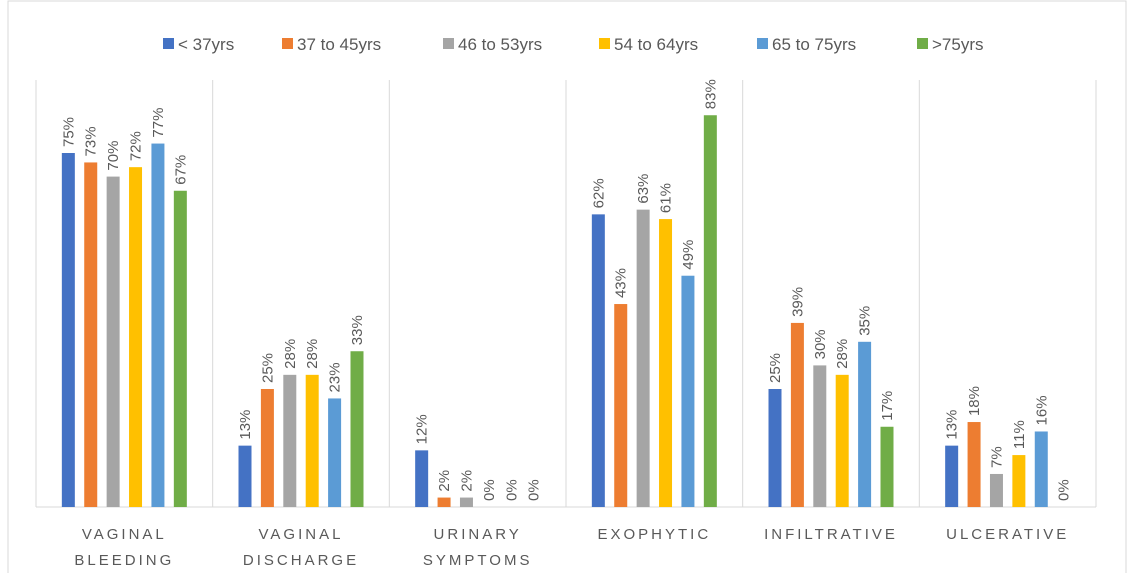 This screenshot has height=573, width=1134. Describe the element at coordinates (180, 170) in the screenshot. I see `value-label: 67%` at that location.